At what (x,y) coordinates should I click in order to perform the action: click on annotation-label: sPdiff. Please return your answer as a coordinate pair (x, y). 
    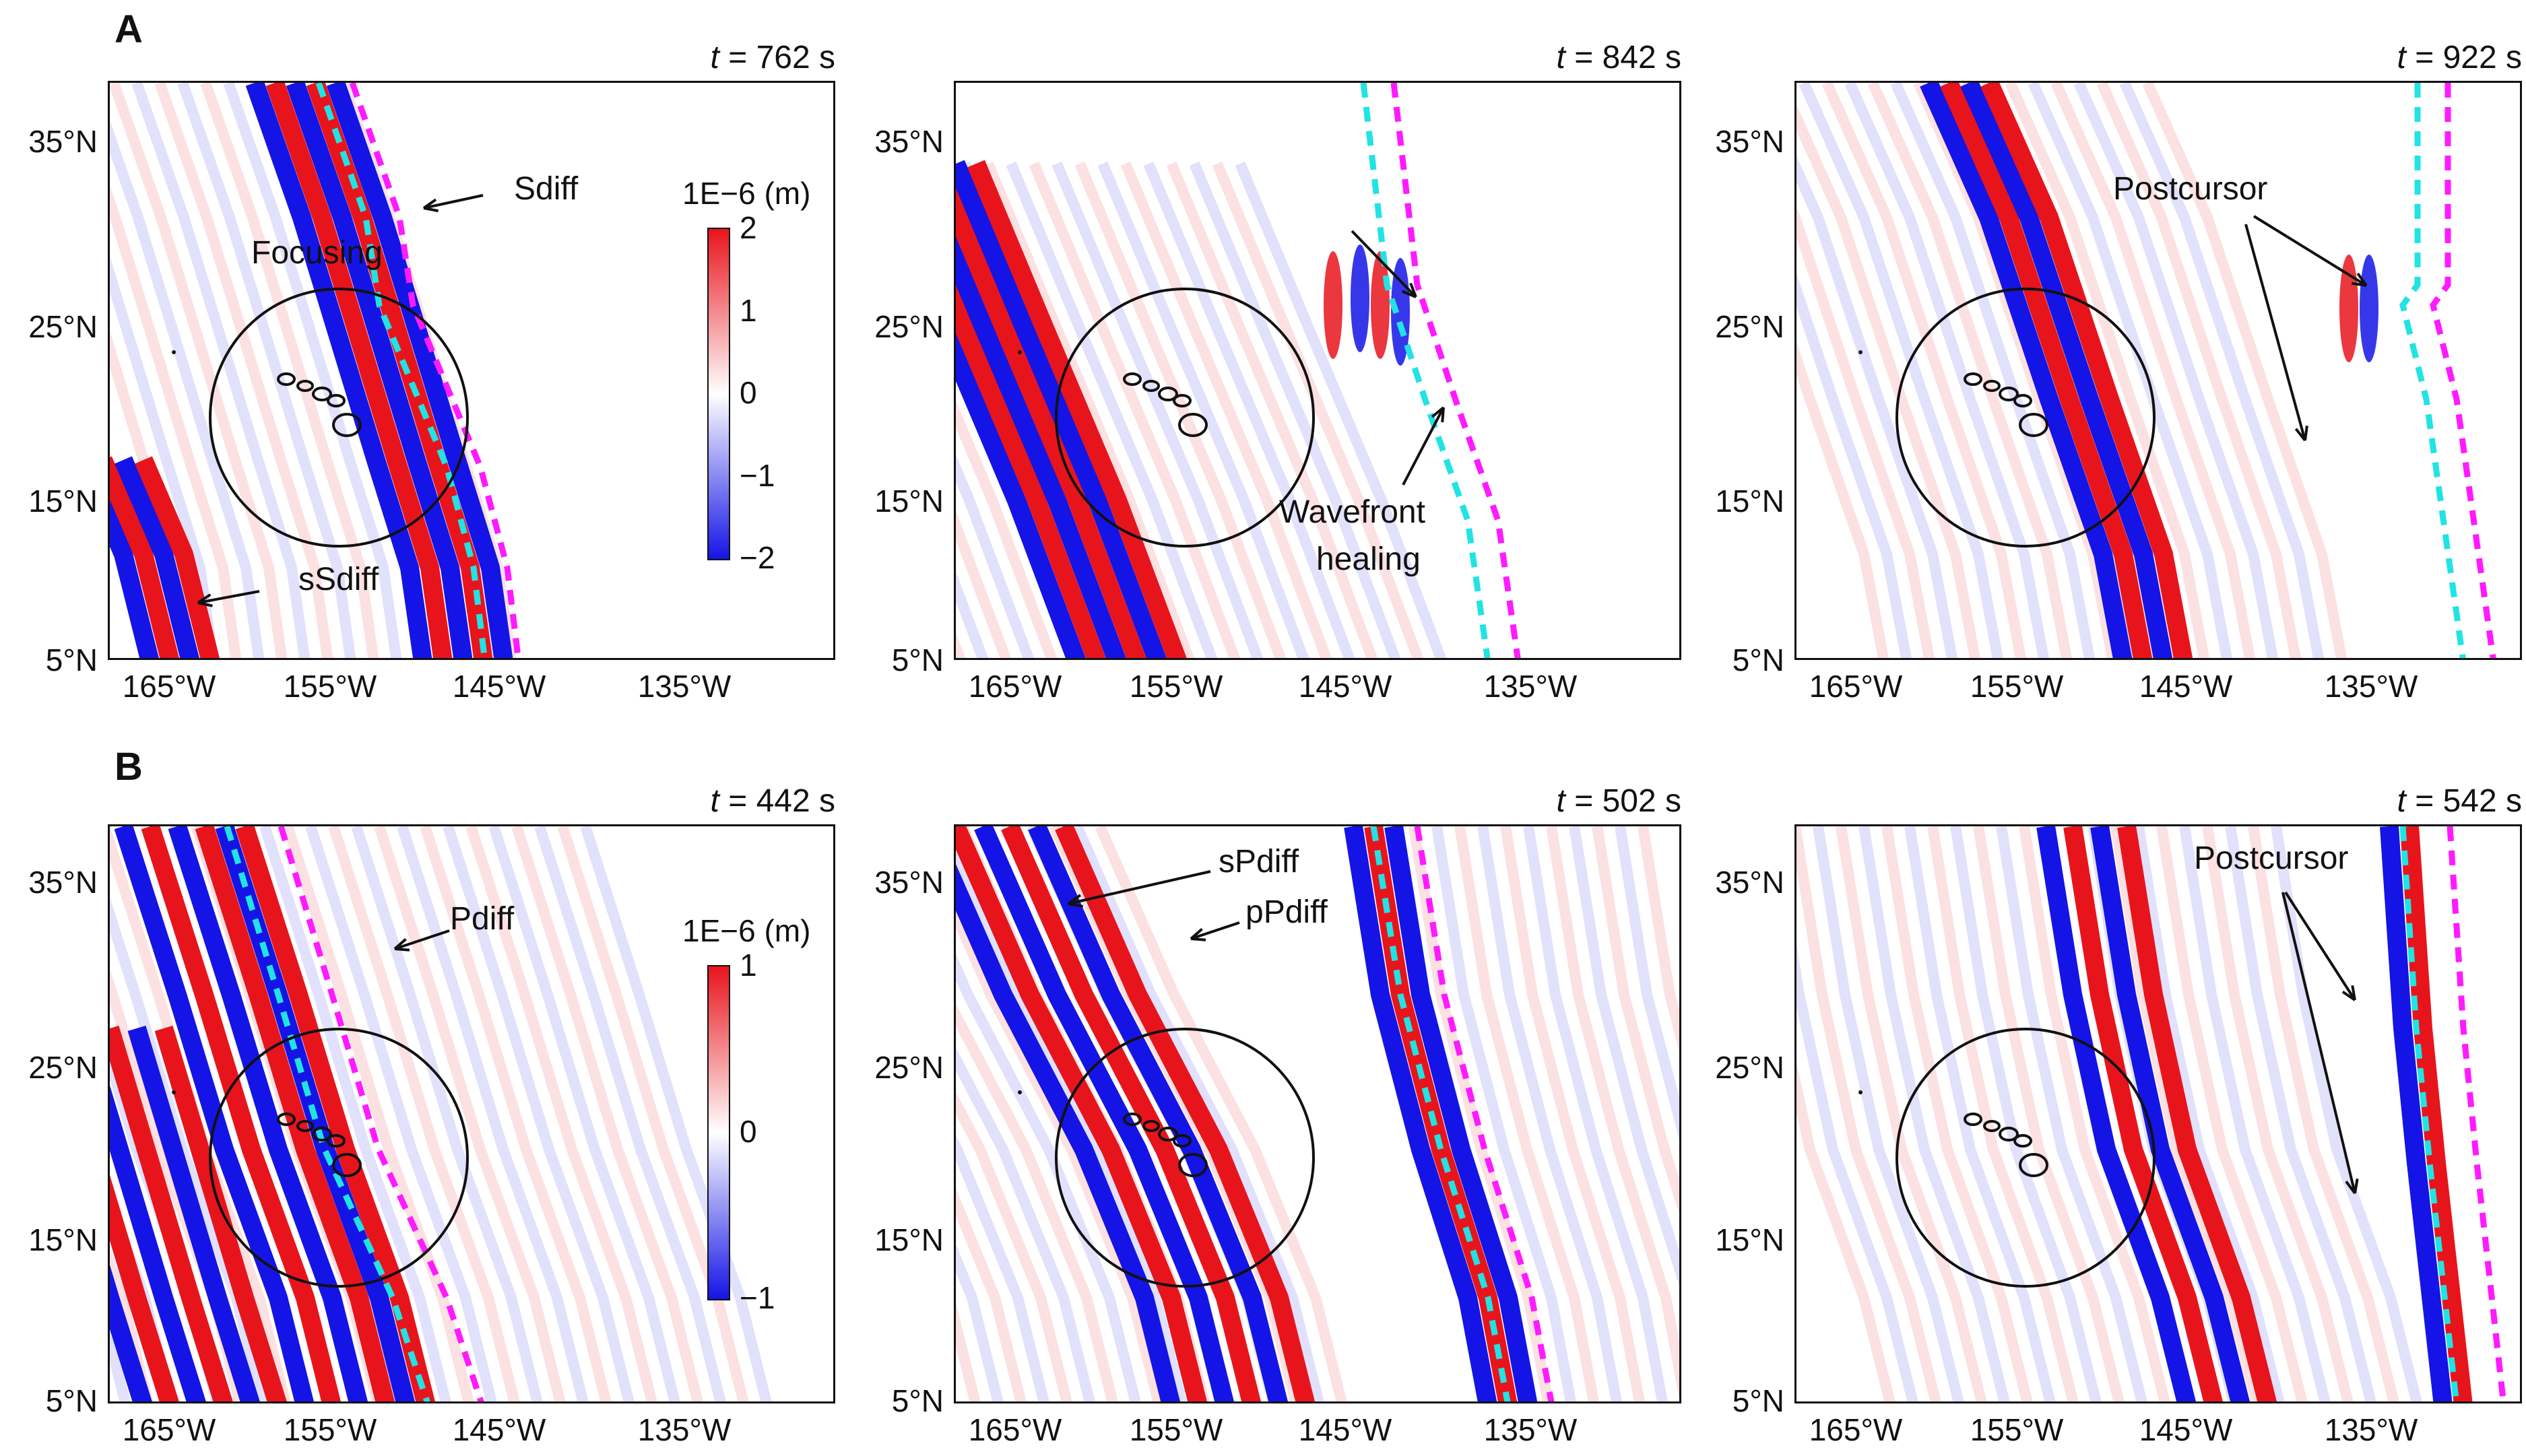
    Looking at the image, I should click on (1259, 862).